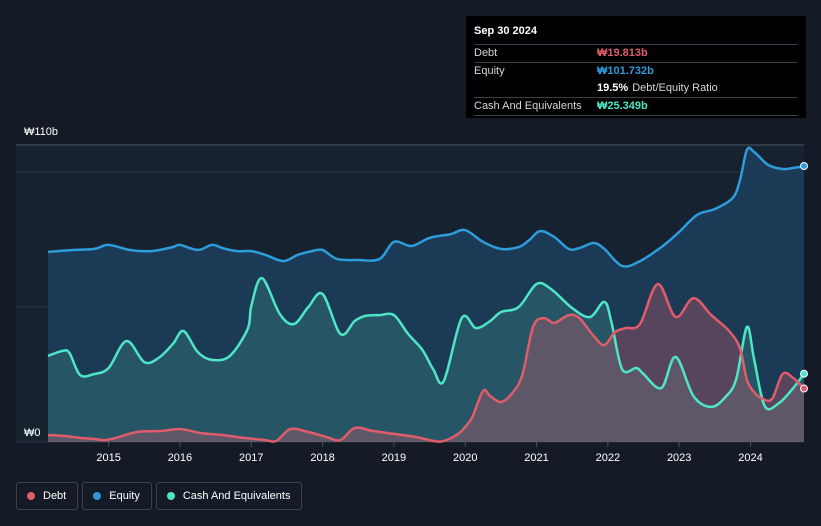  Describe the element at coordinates (55, 496) in the screenshot. I see `legend-label: Debt` at that location.